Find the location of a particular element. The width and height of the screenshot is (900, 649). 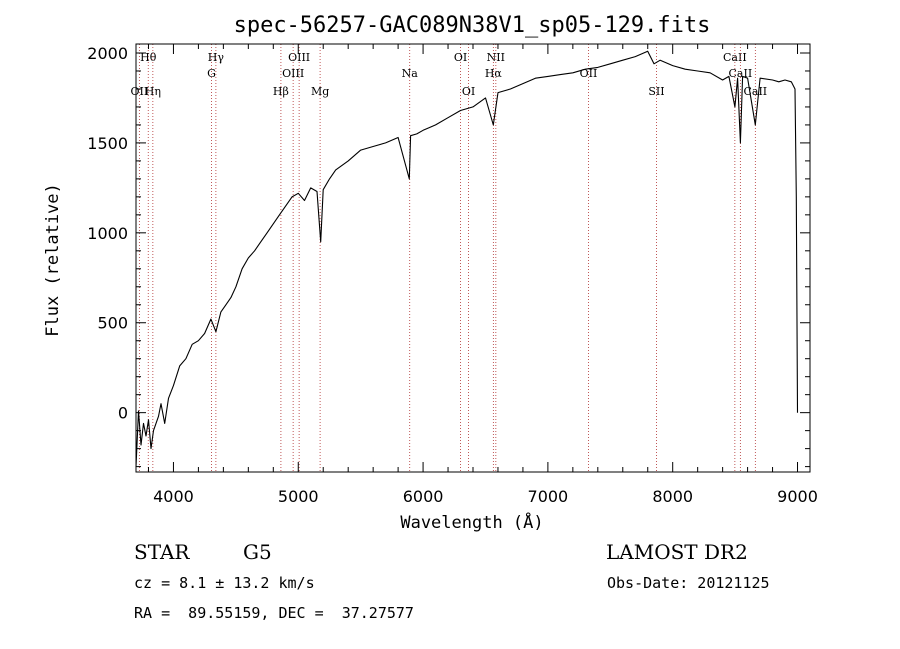

chart-title: spec-56257-GAC089N38V1_sp05-129.fits is located at coordinates (472, 25).